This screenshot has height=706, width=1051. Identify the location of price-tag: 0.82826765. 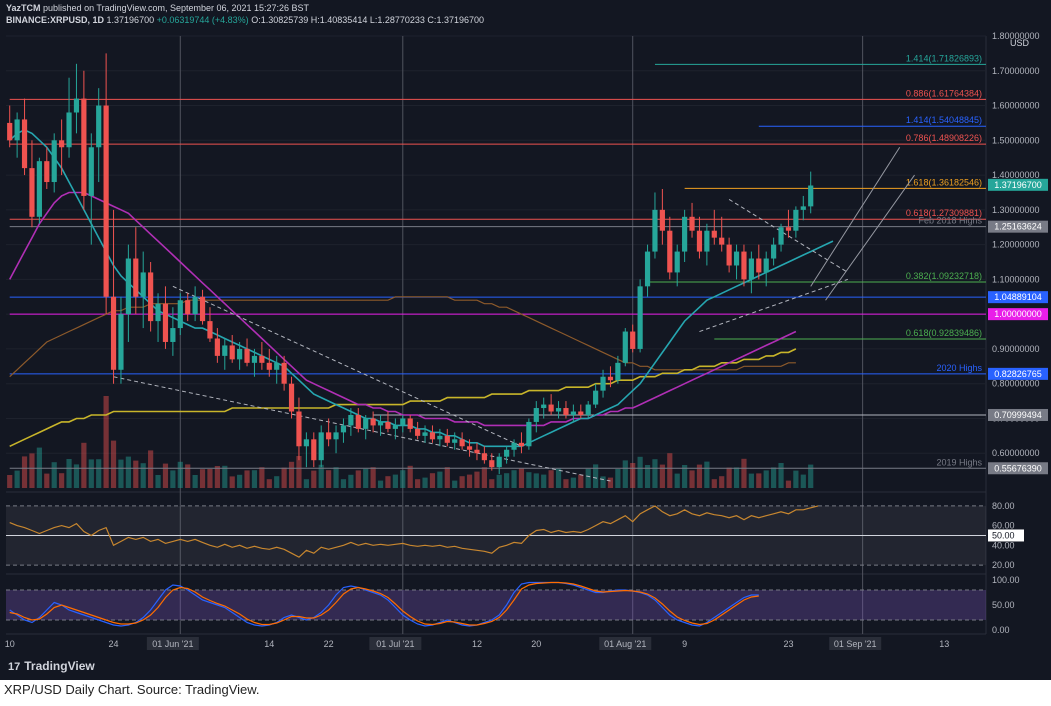
(1018, 374).